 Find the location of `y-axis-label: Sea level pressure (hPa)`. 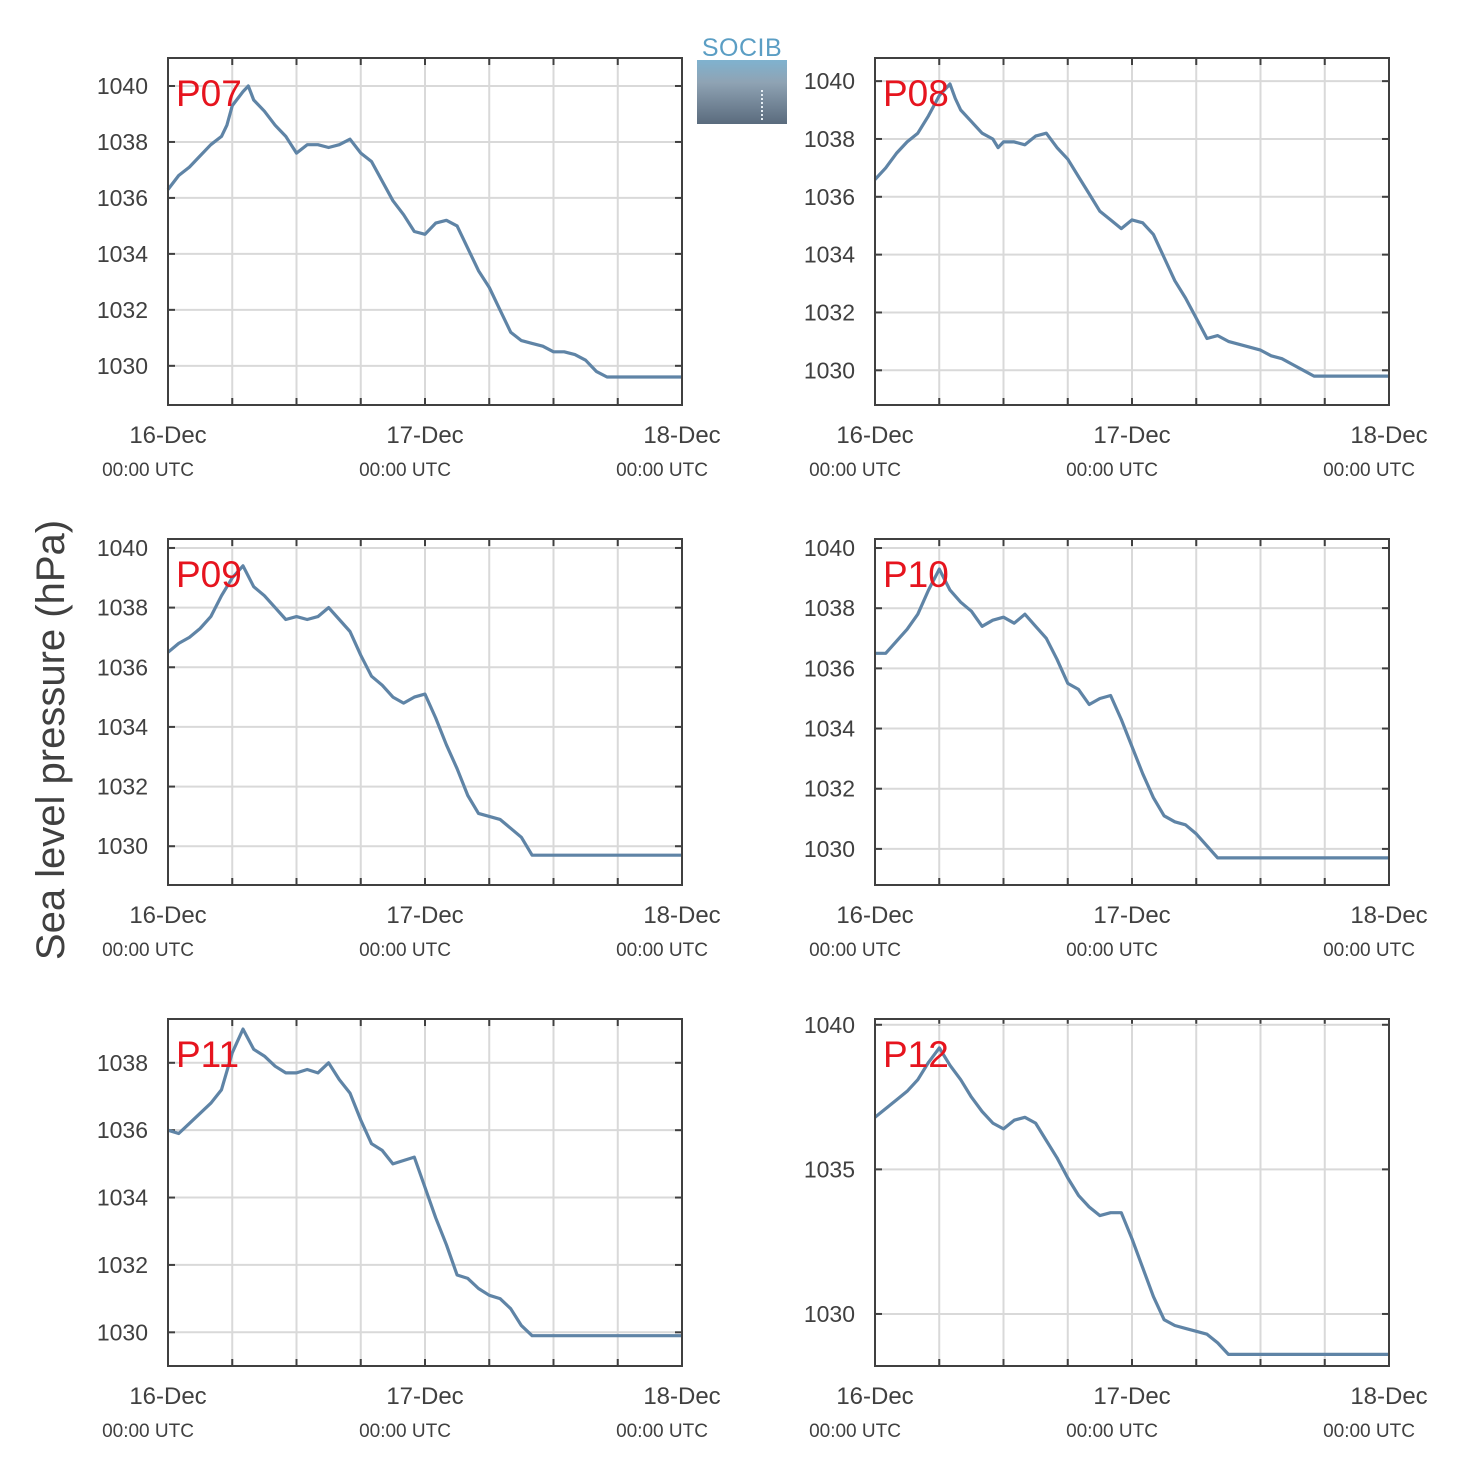

y-axis-label: Sea level pressure (hPa) is located at coordinates (51, 740).